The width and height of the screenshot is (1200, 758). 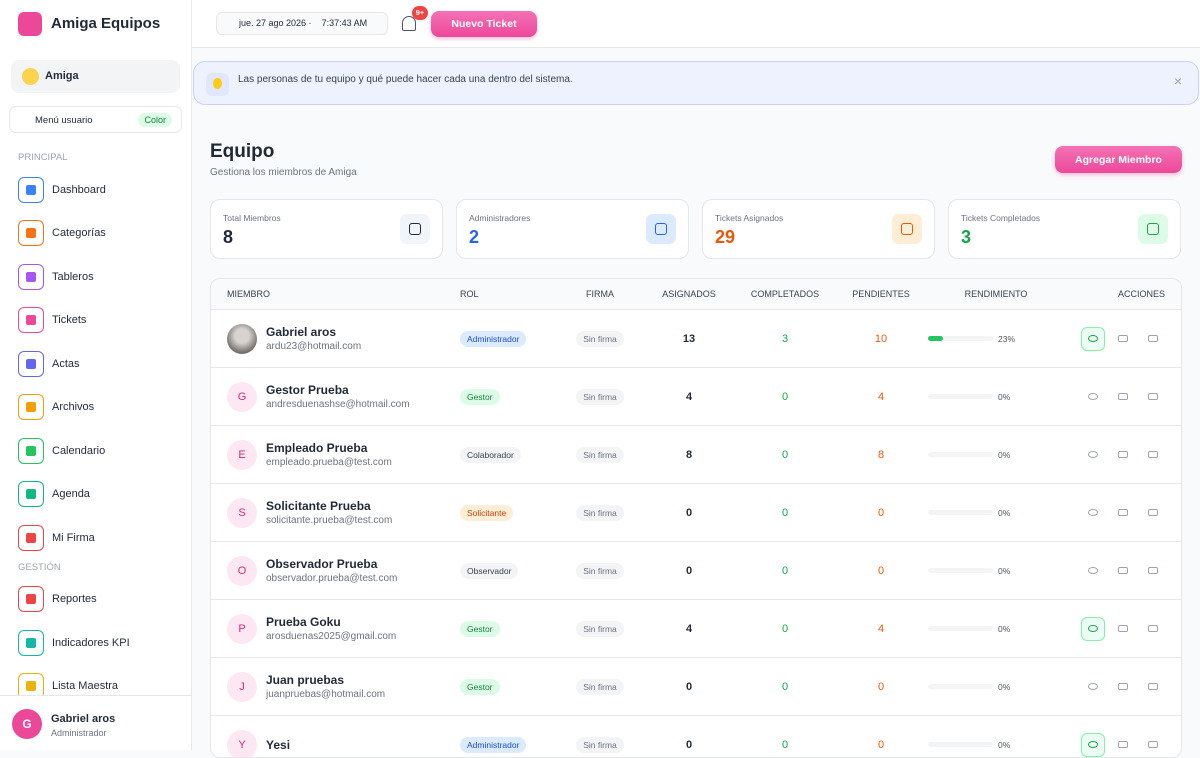 I want to click on nav-item: Categorías, so click(x=96, y=234).